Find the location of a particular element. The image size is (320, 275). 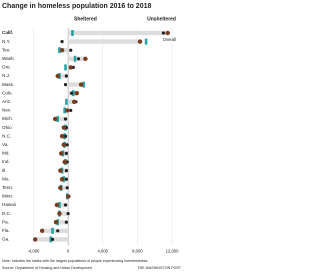

category-label: Nev. is located at coordinates (6, 110).